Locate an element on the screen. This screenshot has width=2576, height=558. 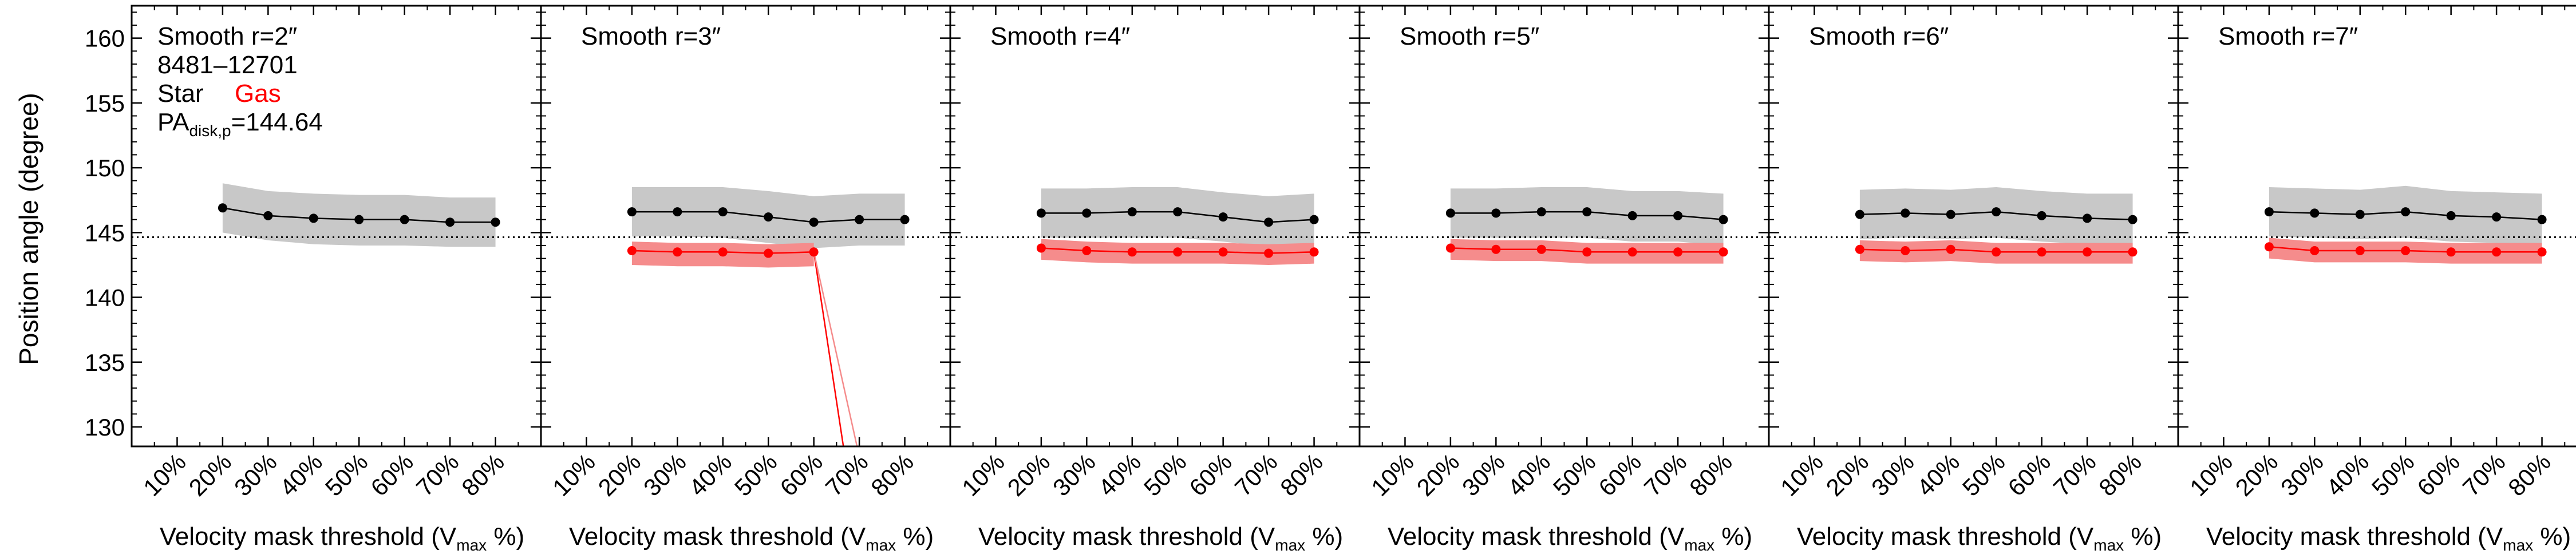
gas-outlier-line is located at coordinates (828, 349).